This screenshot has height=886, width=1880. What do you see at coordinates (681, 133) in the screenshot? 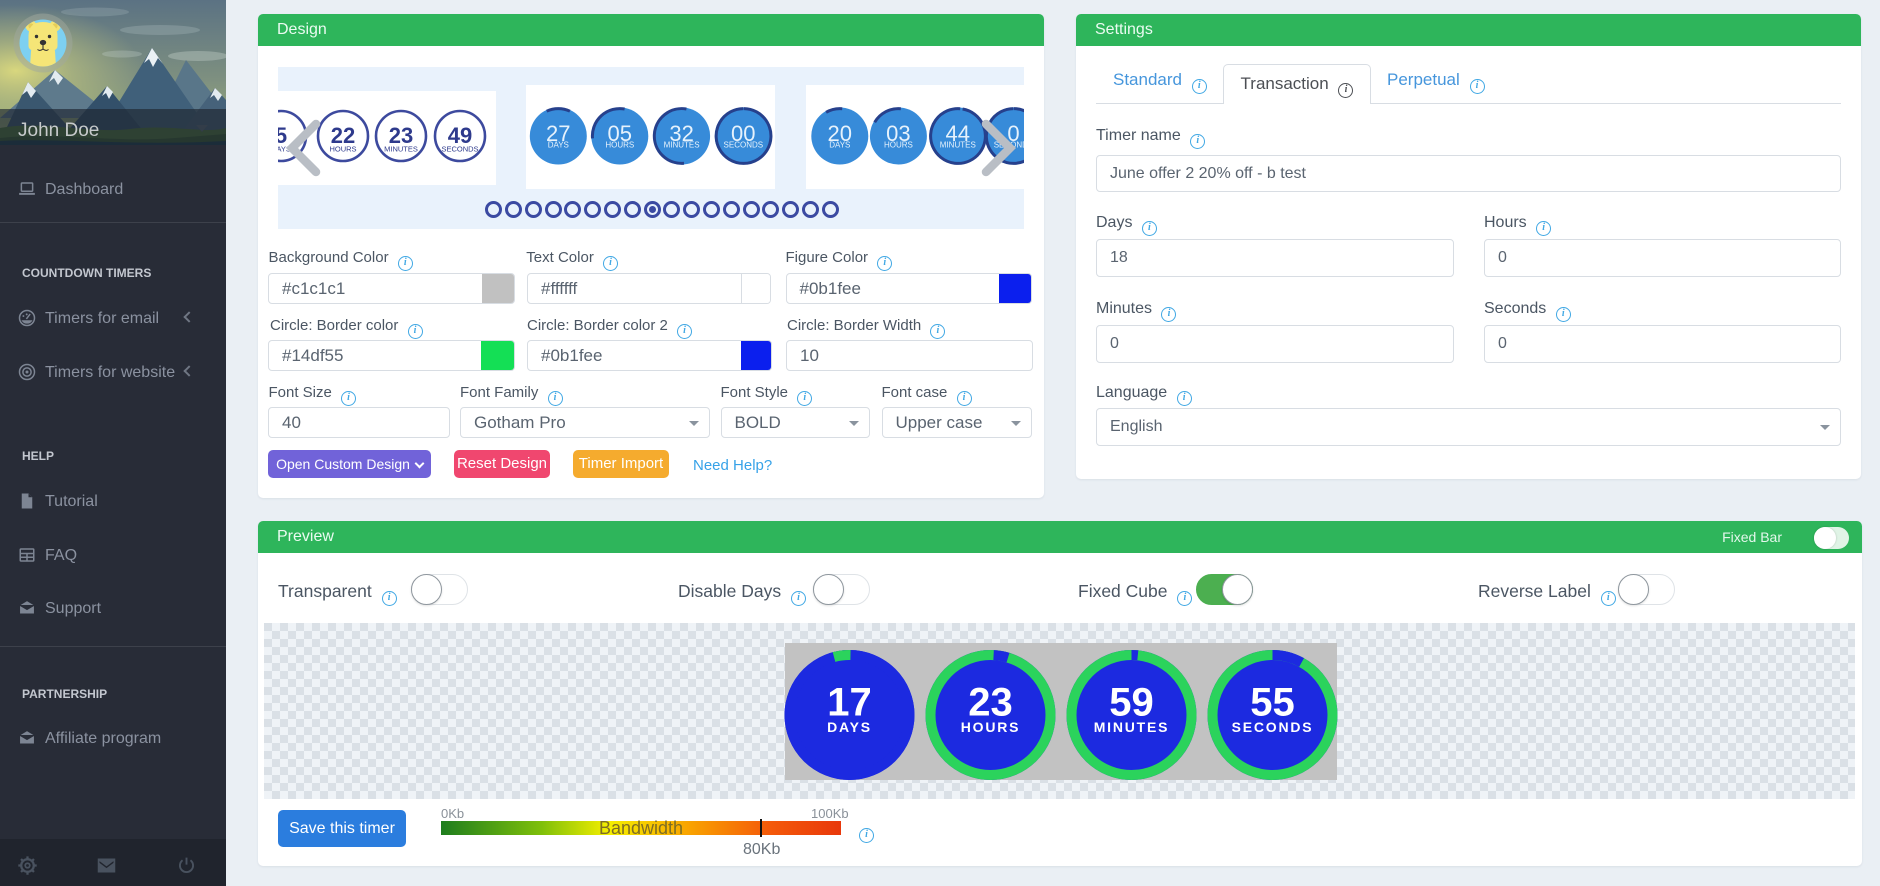
I see `svg-text: 32` at bounding box center [681, 133].